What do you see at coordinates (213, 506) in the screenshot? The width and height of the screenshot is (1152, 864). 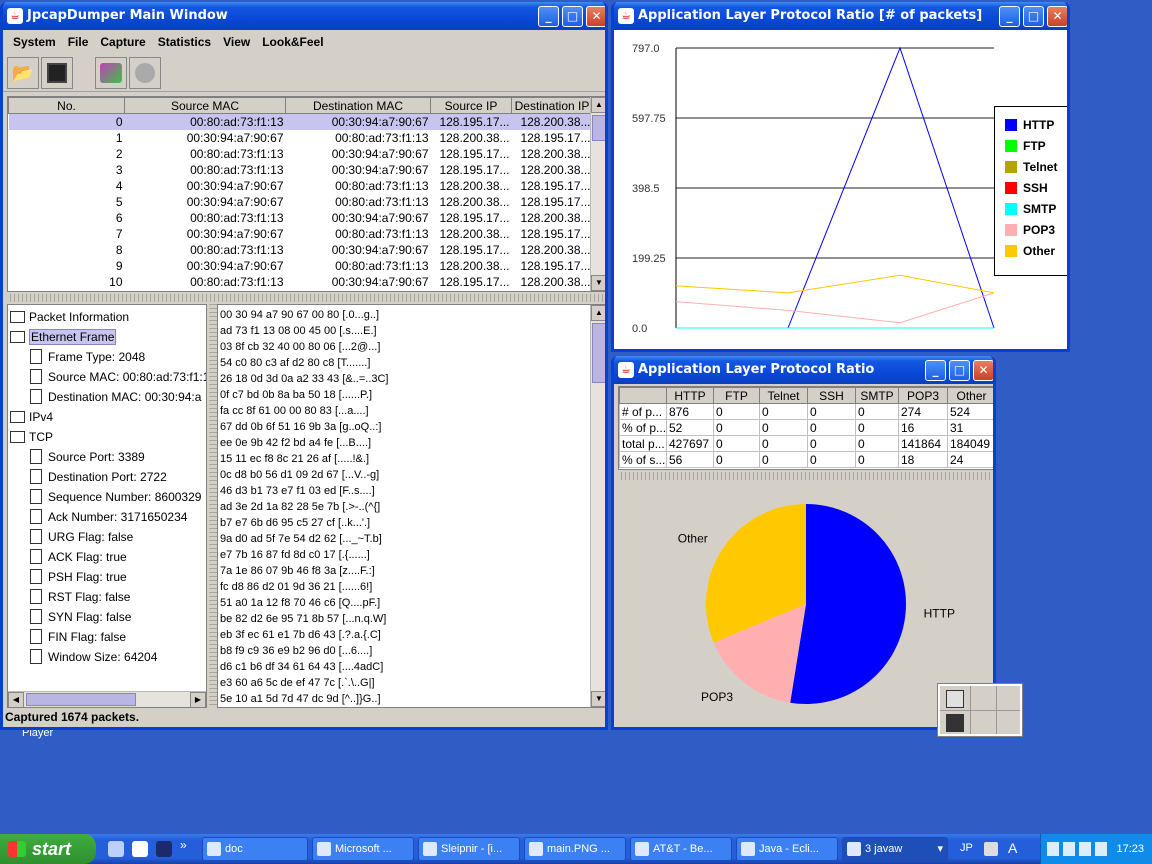 I see `vertical-split-divider` at bounding box center [213, 506].